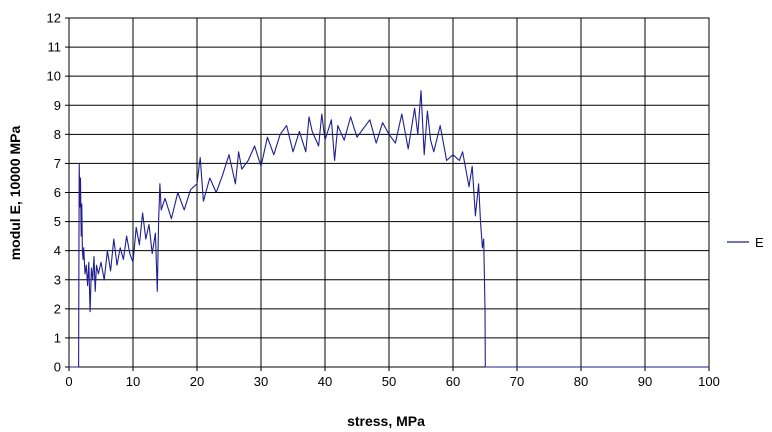 This screenshot has width=772, height=432. Describe the element at coordinates (57, 250) in the screenshot. I see `y-tick-label: 4` at that location.